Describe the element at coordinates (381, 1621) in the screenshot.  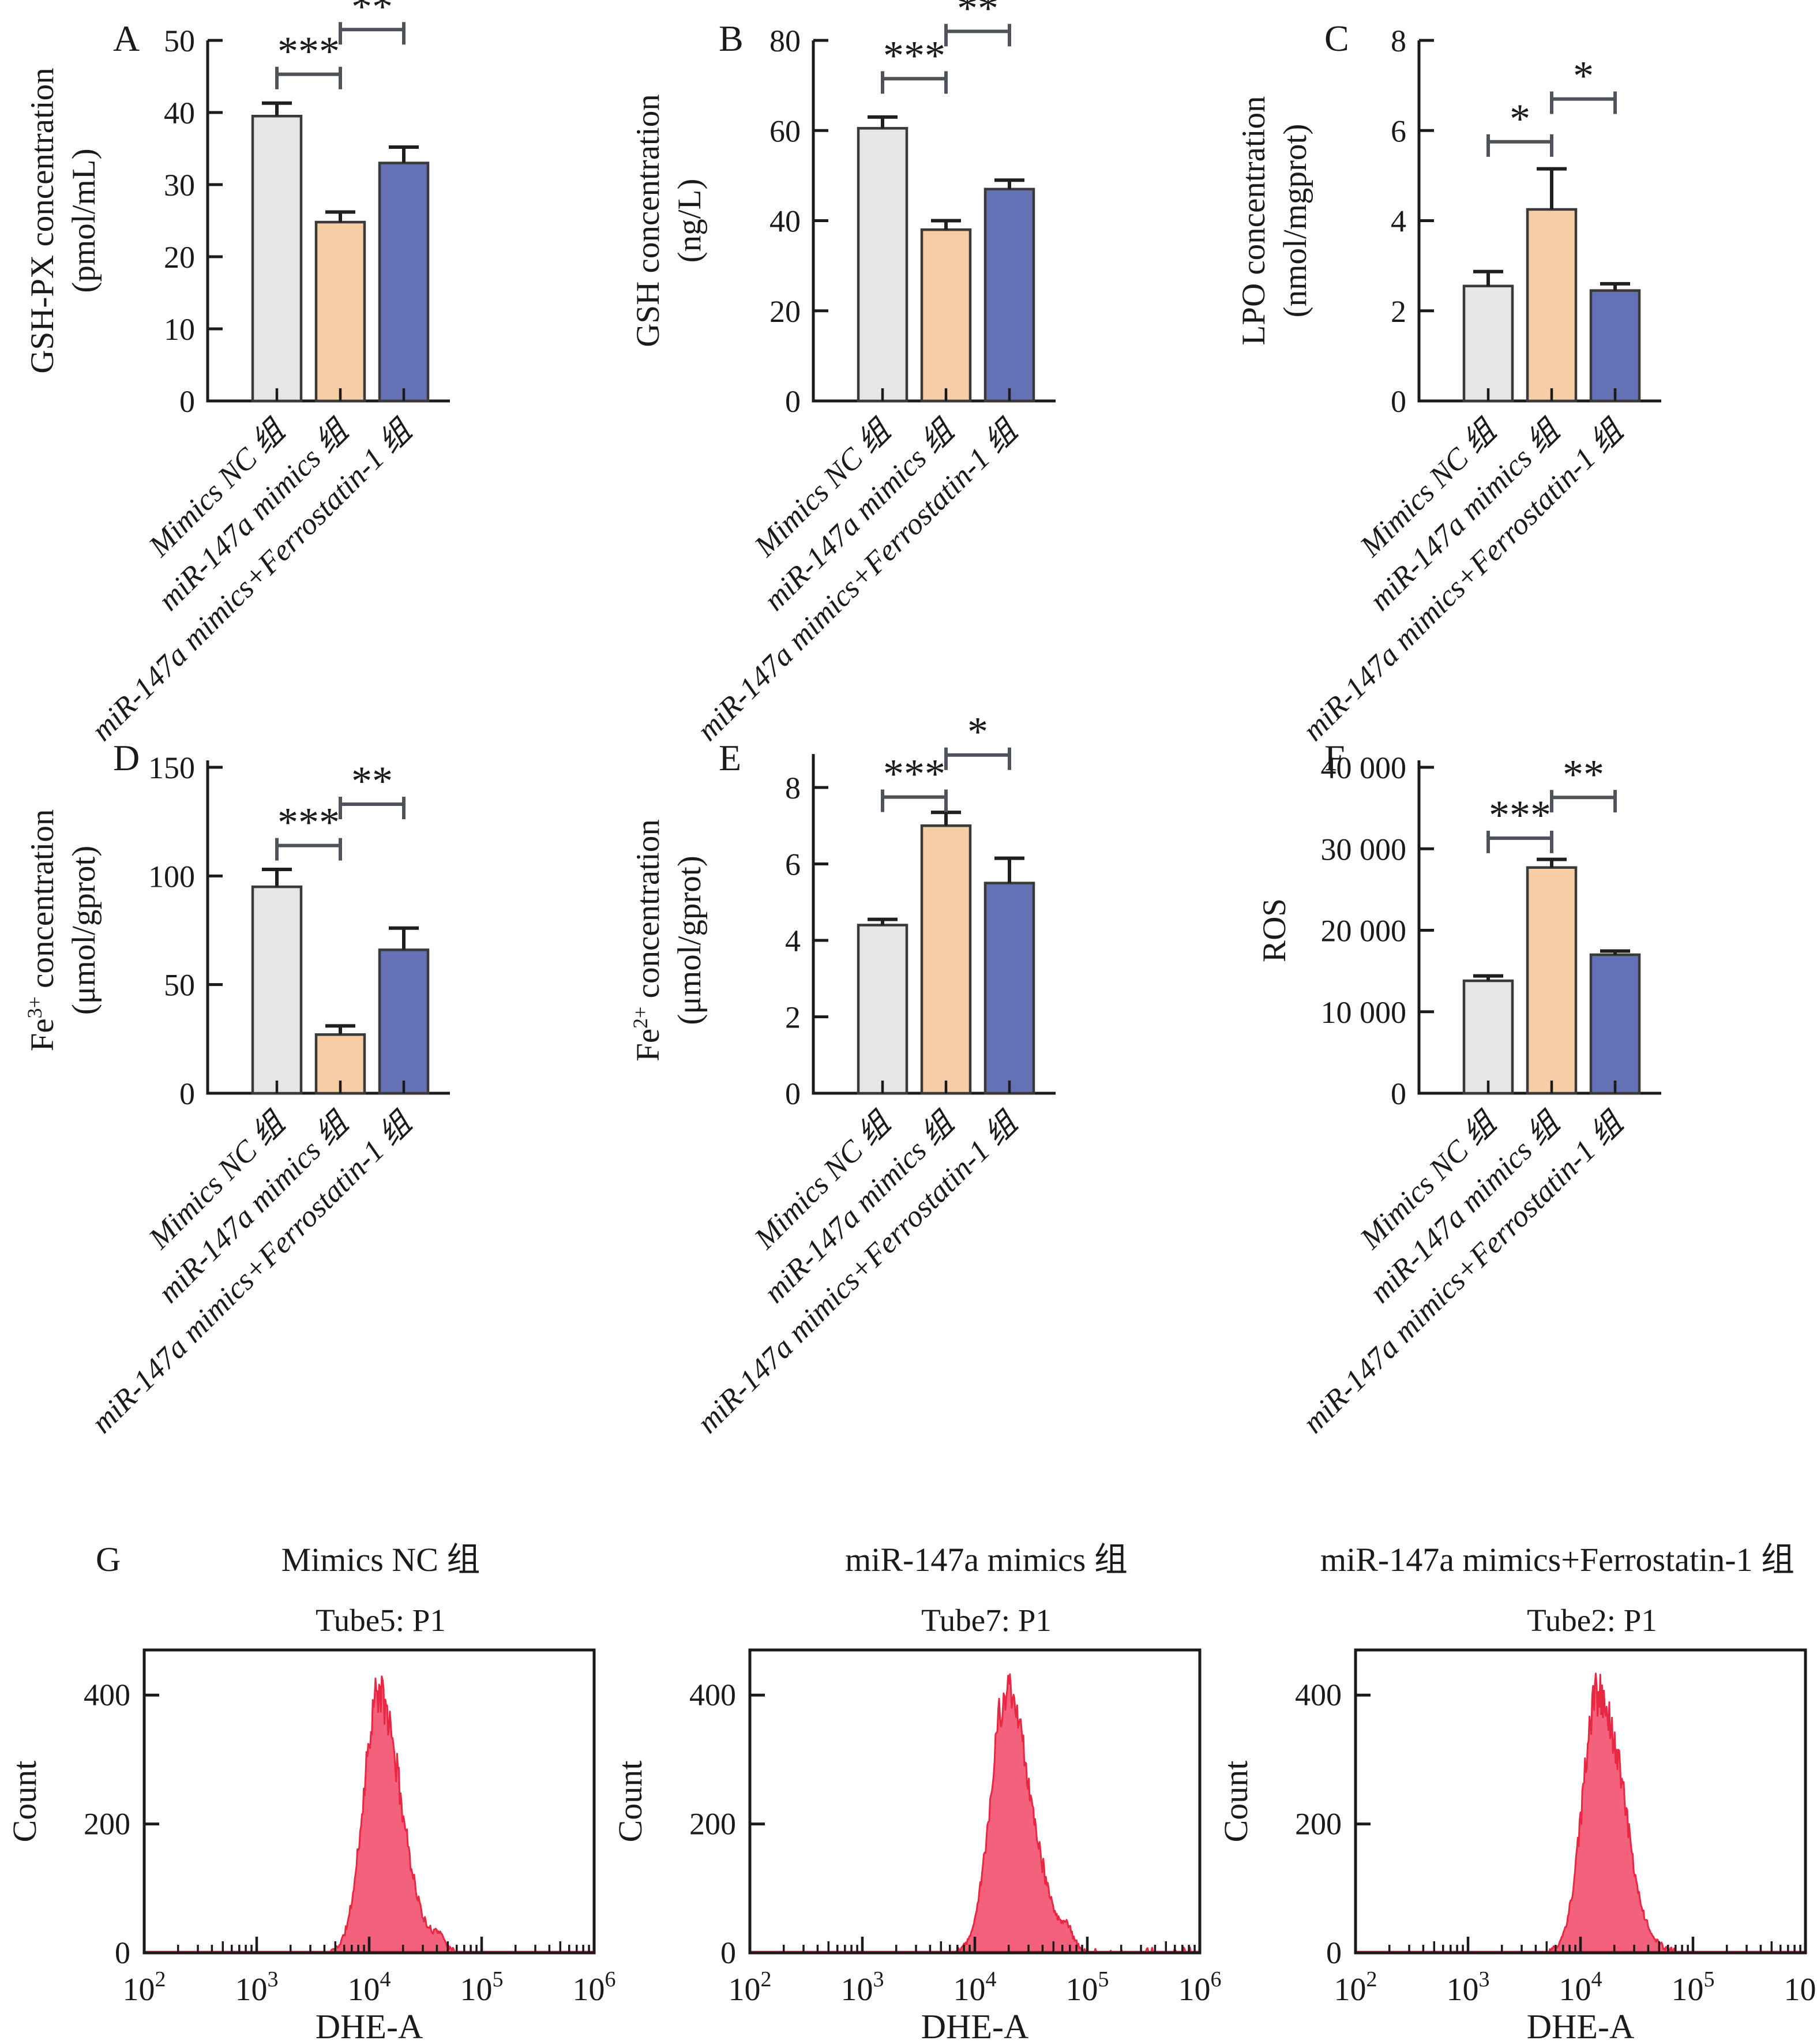
I see `histogram-subtitle: Tube5: P1` at that location.